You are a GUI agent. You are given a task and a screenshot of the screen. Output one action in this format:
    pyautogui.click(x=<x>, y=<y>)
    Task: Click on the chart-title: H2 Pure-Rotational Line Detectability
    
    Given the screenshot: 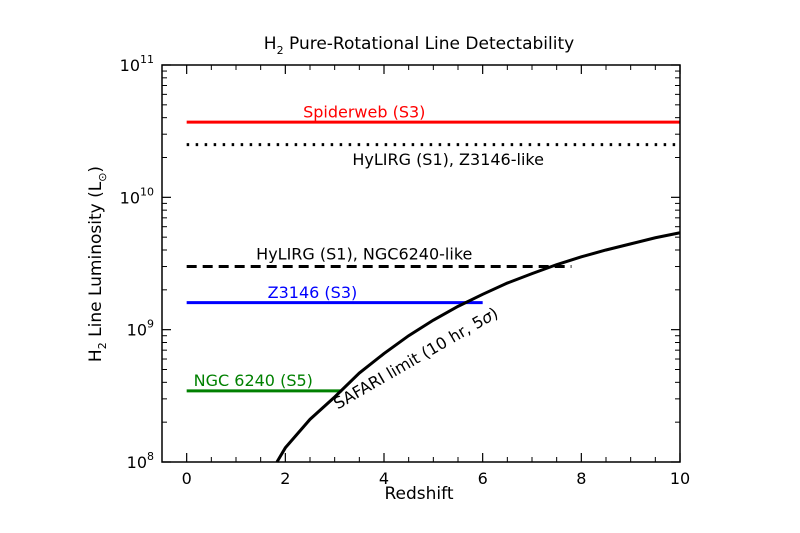 What is the action you would take?
    pyautogui.click(x=419, y=45)
    